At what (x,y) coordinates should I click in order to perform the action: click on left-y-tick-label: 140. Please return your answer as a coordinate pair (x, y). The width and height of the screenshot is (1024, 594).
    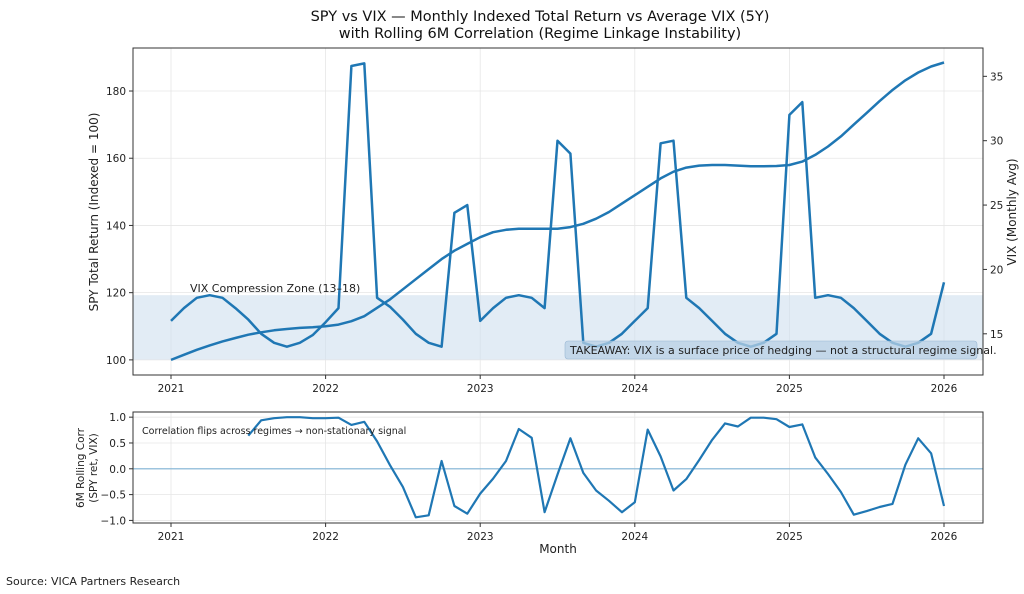
    Looking at the image, I should click on (116, 226).